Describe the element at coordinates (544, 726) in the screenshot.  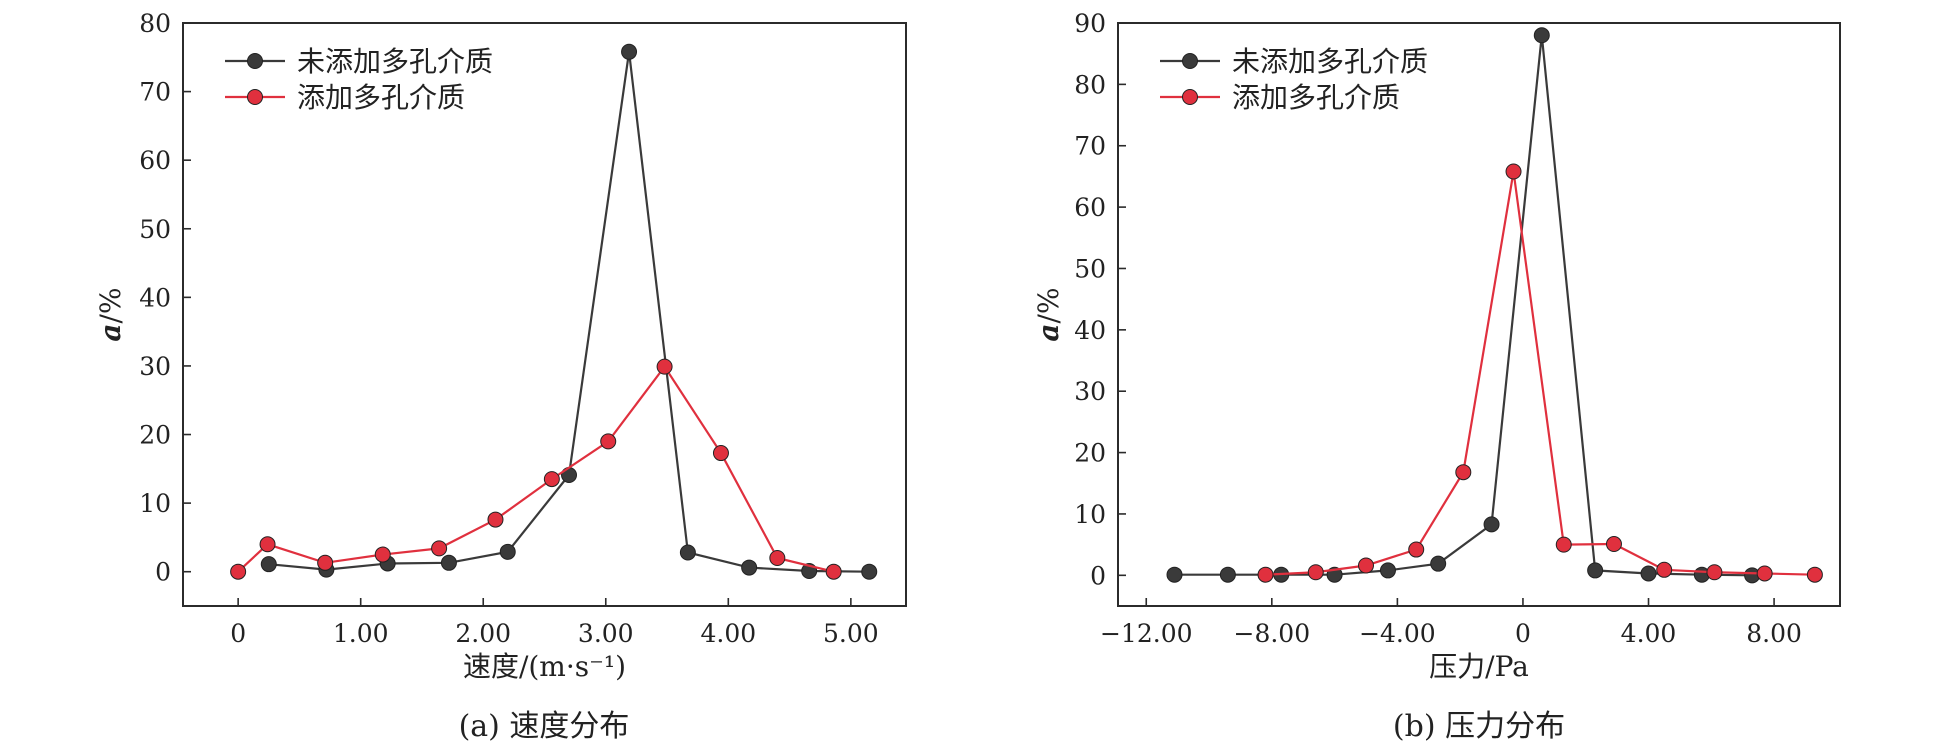
I see `panel-caption: (a) 速度分布` at that location.